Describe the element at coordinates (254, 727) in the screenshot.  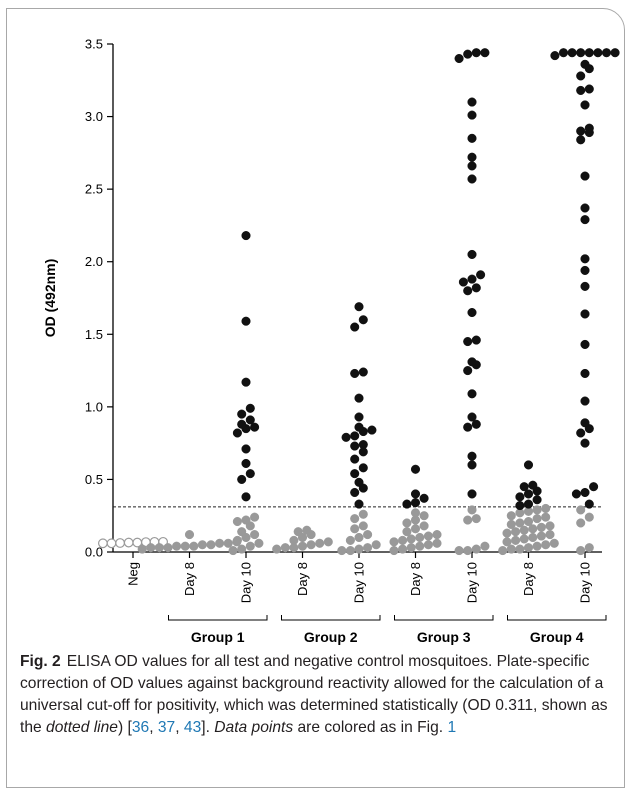
I see `caption-italic: Data points` at that location.